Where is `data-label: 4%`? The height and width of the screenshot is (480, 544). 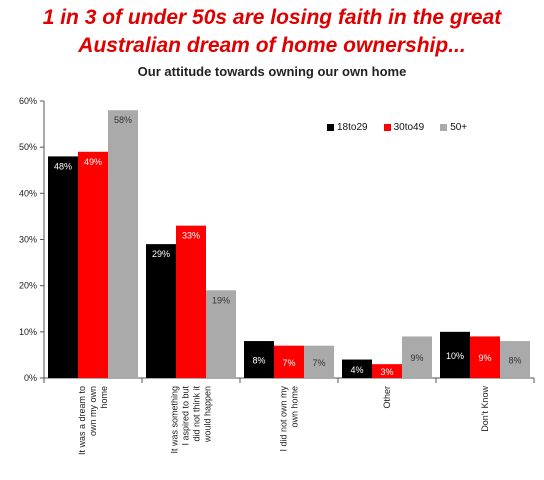 data-label: 4% is located at coordinates (356, 370).